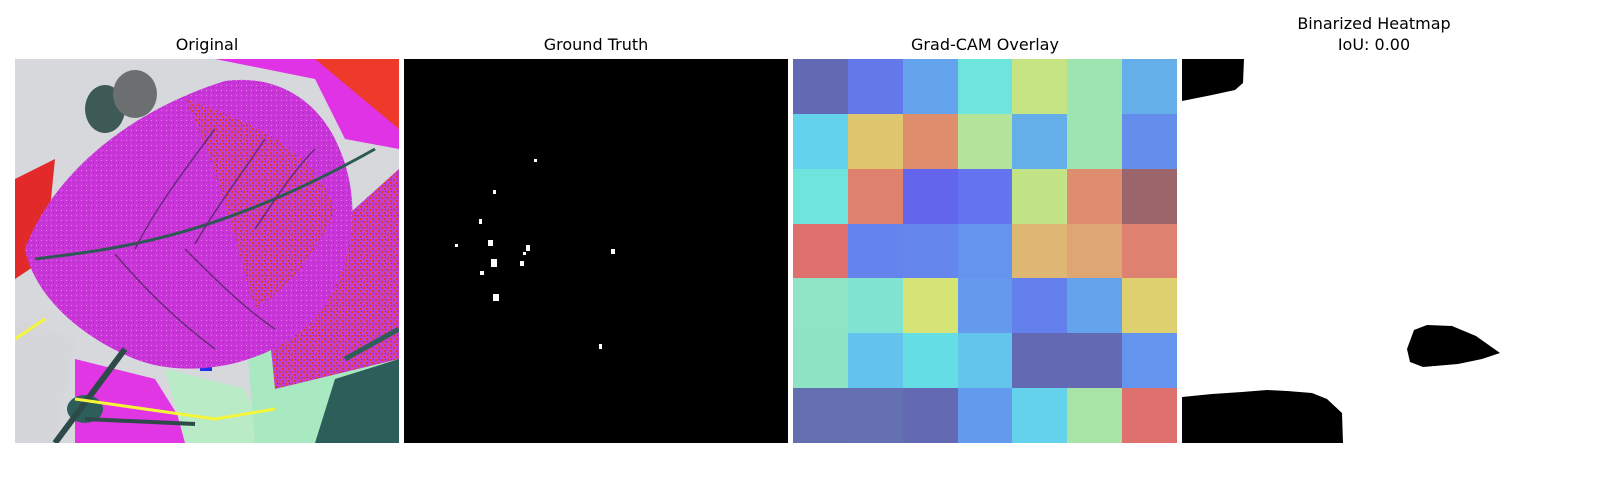 This screenshot has width=1600, height=500. What do you see at coordinates (1374, 23) in the screenshot?
I see `binarized-title: Binarized Heatmap` at bounding box center [1374, 23].